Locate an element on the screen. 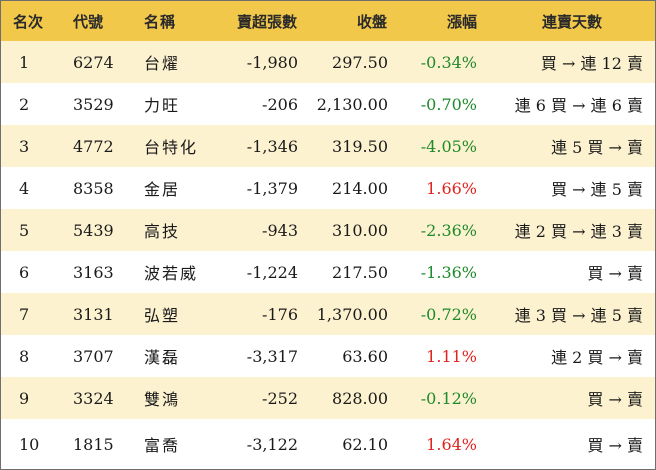  name-cell: 富喬 is located at coordinates (162, 445).